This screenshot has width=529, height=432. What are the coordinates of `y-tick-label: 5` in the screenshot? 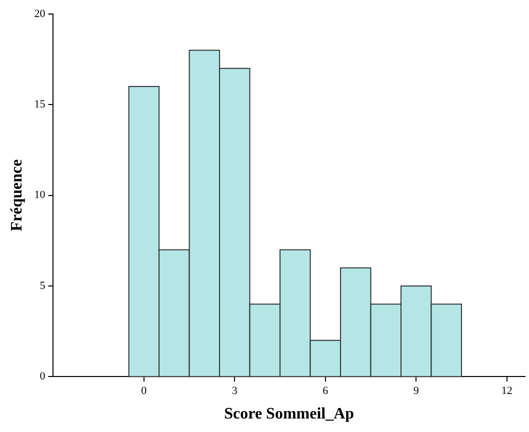 It's located at (43, 286).